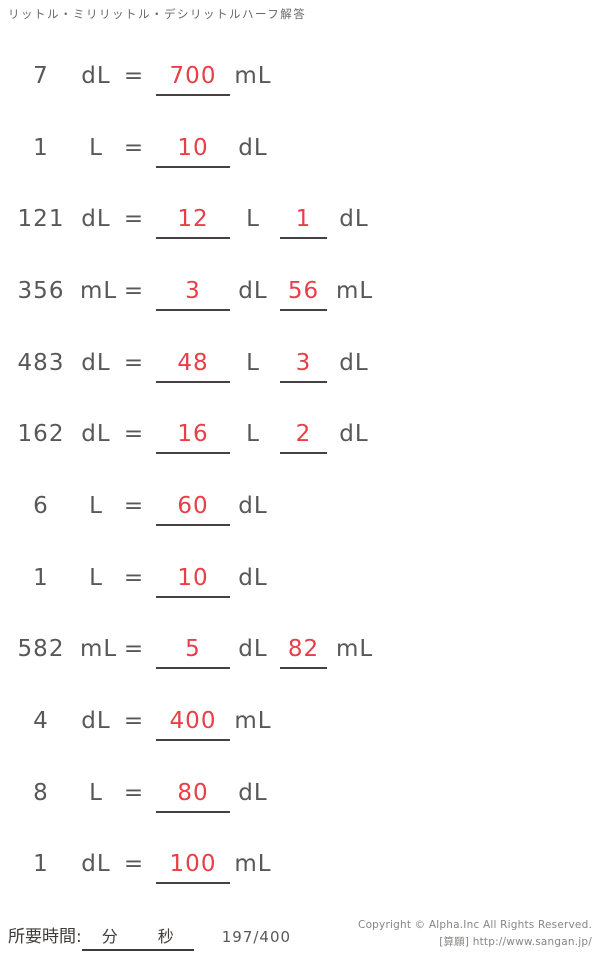 This screenshot has height=956, width=600. Describe the element at coordinates (41, 290) in the screenshot. I see `problem-value: 356` at that location.